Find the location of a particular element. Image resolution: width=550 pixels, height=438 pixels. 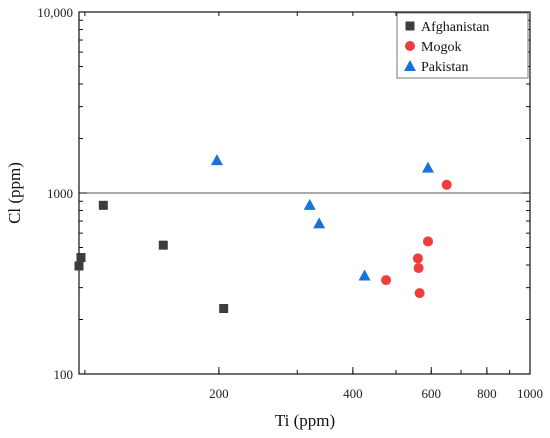

x-tick-label: 1000 is located at coordinates (530, 393).